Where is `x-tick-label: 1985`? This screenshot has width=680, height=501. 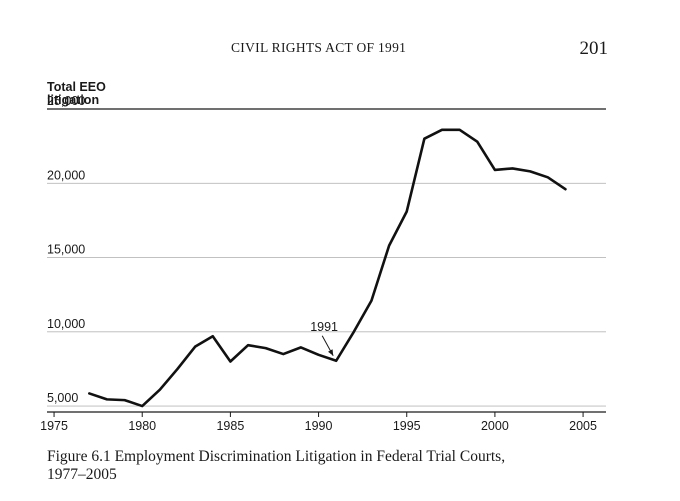 x-tick-label: 1985 is located at coordinates (230, 426).